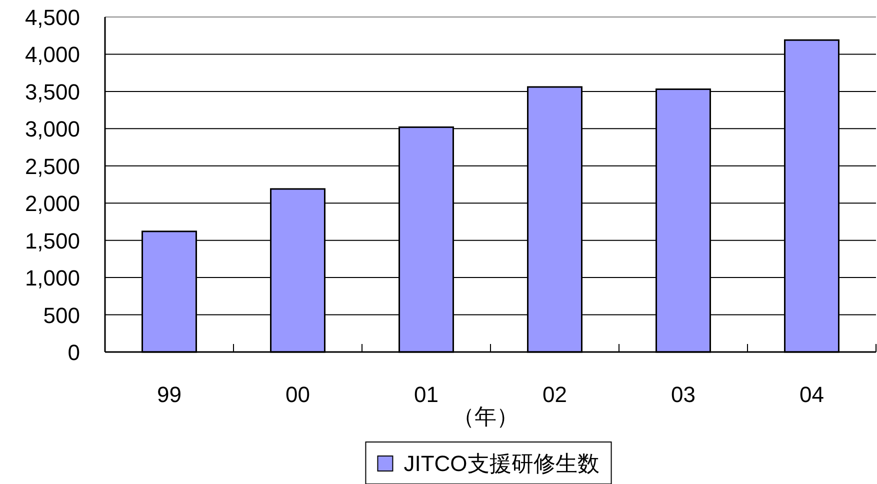  What do you see at coordinates (61, 315) in the screenshot?
I see `y-tick-label: 500` at bounding box center [61, 315].